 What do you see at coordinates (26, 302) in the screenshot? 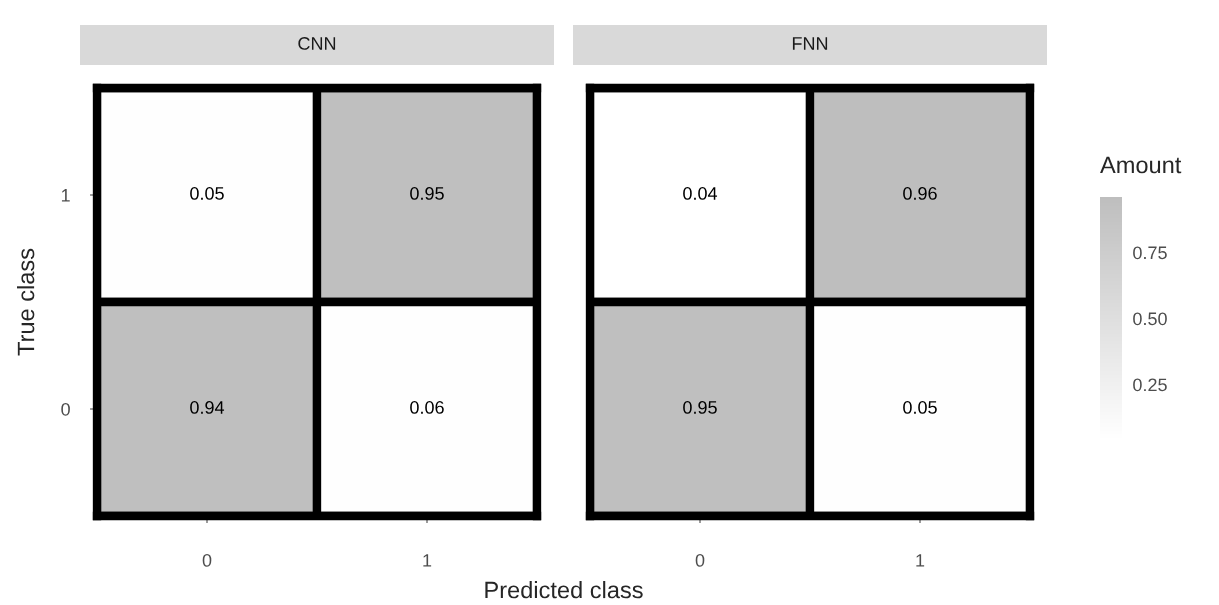
I see `y-axis-title: True class` at bounding box center [26, 302].